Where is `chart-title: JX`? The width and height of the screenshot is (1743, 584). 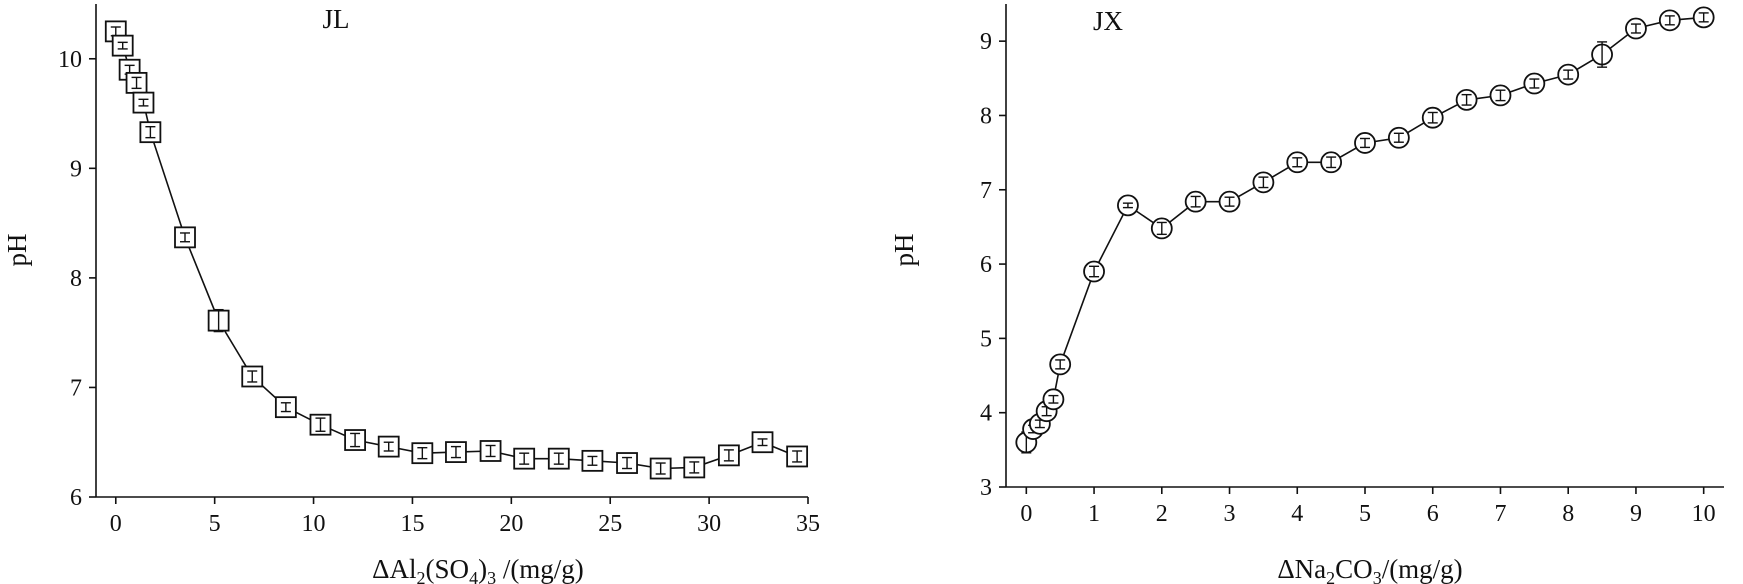 chart-title: JX is located at coordinates (1108, 21).